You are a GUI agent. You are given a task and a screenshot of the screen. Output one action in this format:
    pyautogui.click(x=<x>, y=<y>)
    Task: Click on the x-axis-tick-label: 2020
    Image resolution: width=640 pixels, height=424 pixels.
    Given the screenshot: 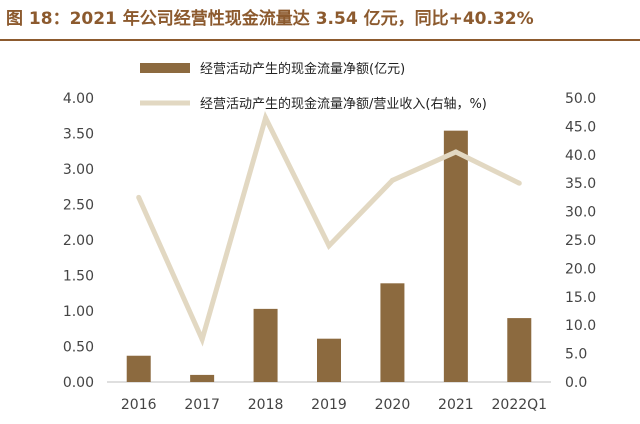 What is the action you would take?
    pyautogui.click(x=393, y=405)
    